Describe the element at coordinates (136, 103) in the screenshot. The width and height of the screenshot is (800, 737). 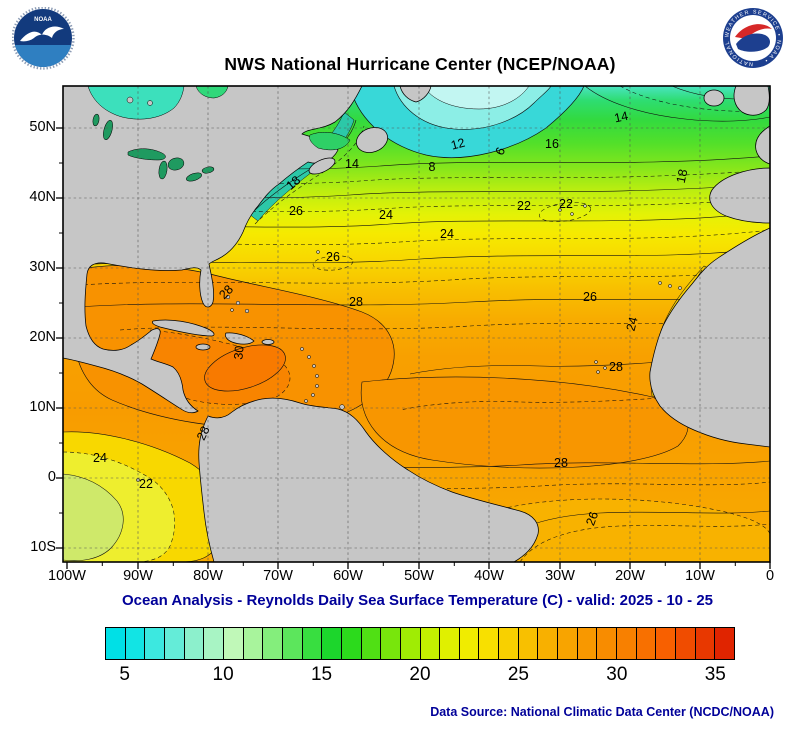
I see `hudson-bay` at that location.